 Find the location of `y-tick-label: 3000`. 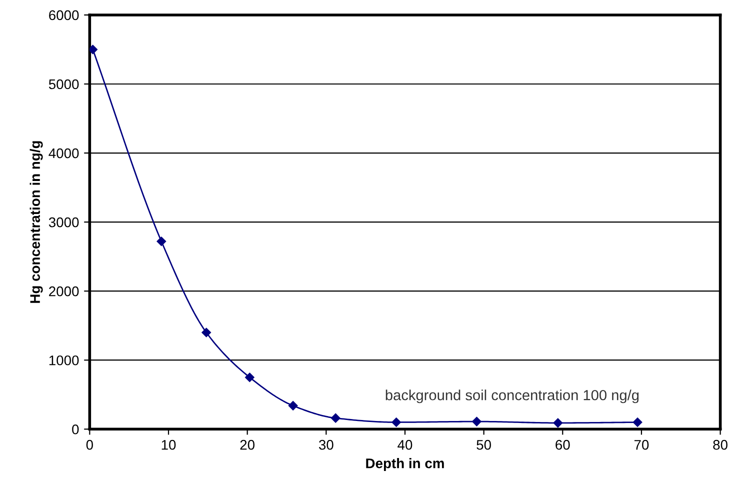

y-tick-label: 3000 is located at coordinates (63, 222).